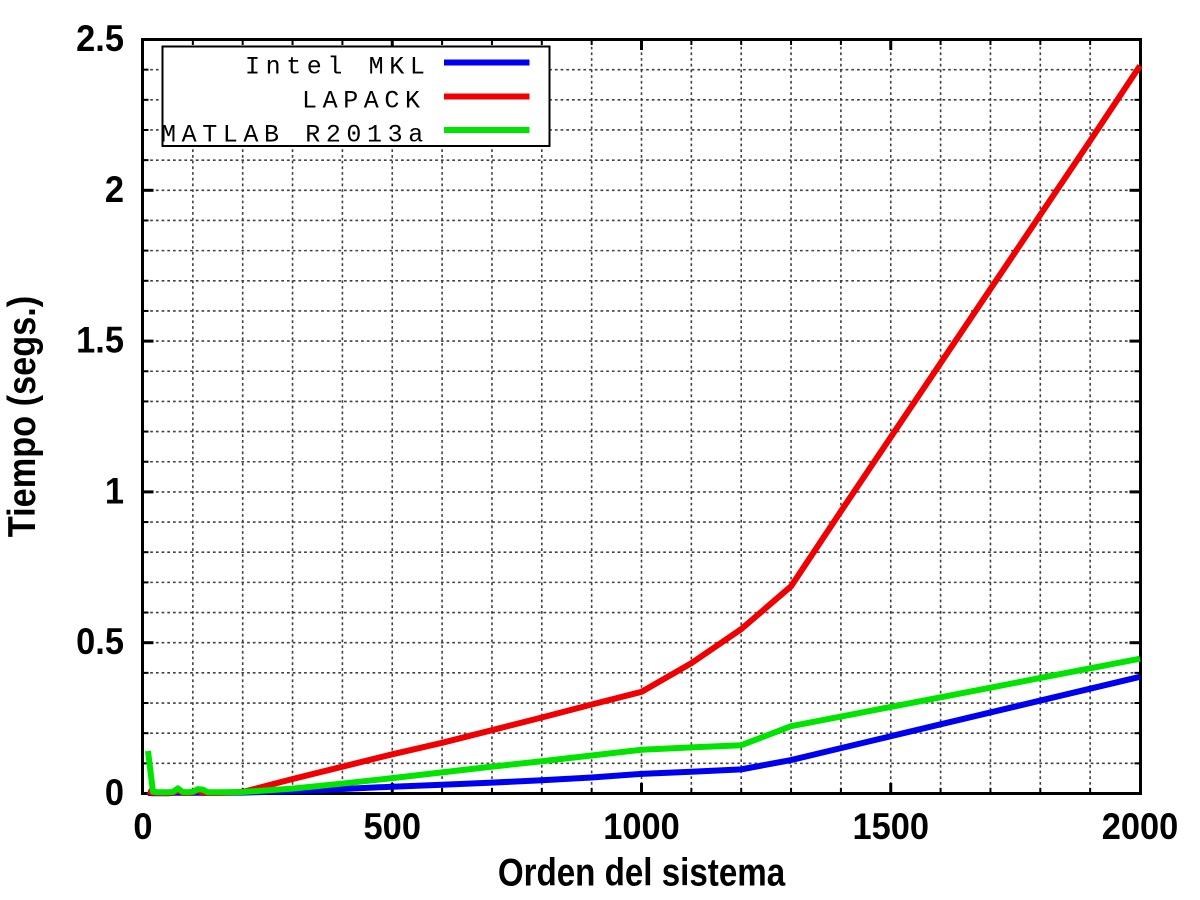 The height and width of the screenshot is (900, 1200). What do you see at coordinates (100, 339) in the screenshot?
I see `svg-text: 1.5` at bounding box center [100, 339].